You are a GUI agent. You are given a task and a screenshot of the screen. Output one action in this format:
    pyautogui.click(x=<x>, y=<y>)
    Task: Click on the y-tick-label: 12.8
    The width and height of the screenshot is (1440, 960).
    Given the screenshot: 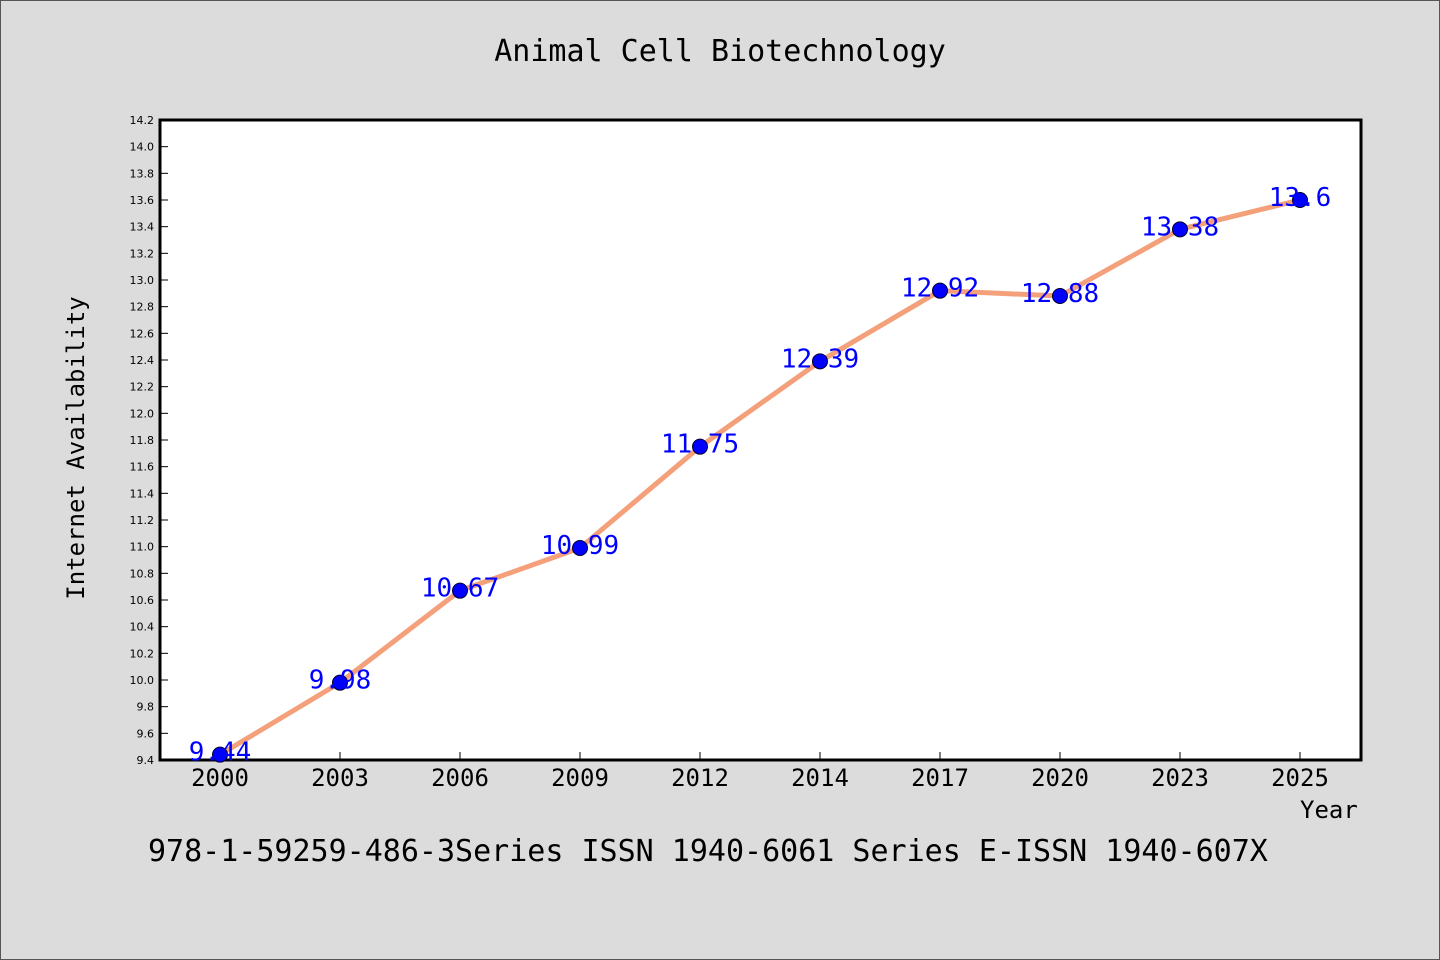 What is the action you would take?
    pyautogui.click(x=142, y=307)
    